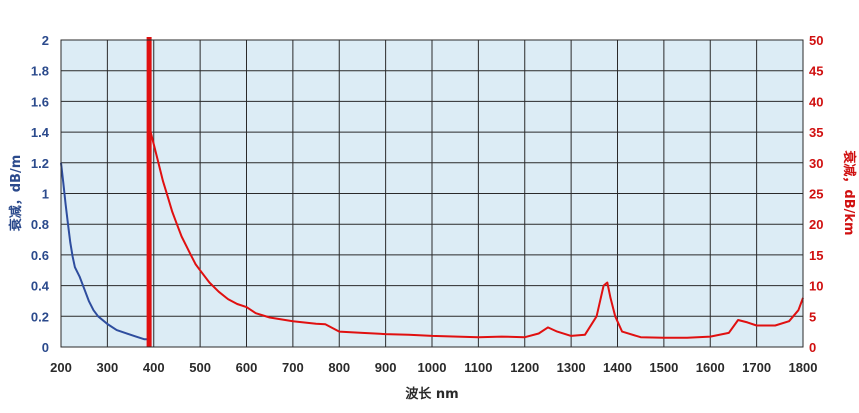 The width and height of the screenshot is (859, 413). What do you see at coordinates (431, 394) in the screenshot?
I see `x-axis-label: 波长 nm` at bounding box center [431, 394].